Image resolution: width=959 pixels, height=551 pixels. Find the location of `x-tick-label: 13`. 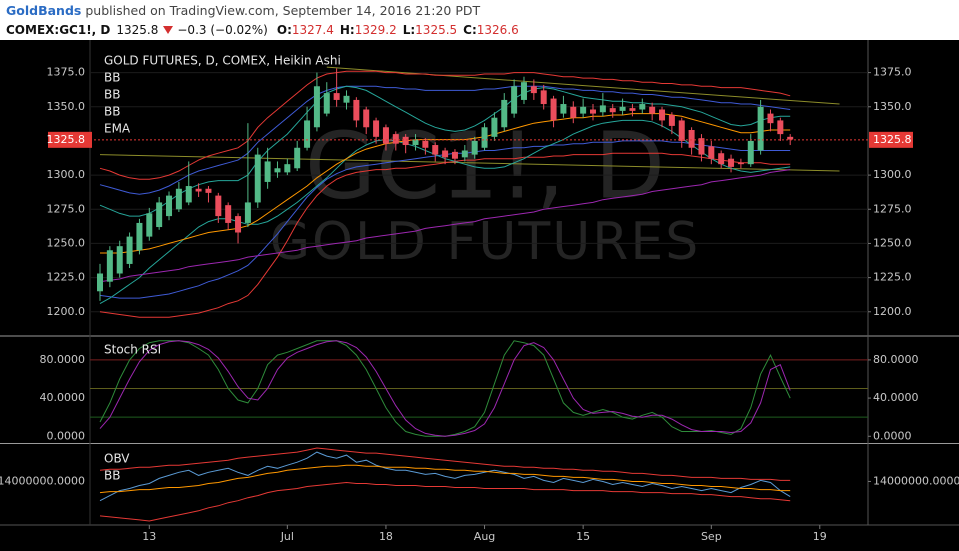

x-tick-label: 13 is located at coordinates (149, 536).